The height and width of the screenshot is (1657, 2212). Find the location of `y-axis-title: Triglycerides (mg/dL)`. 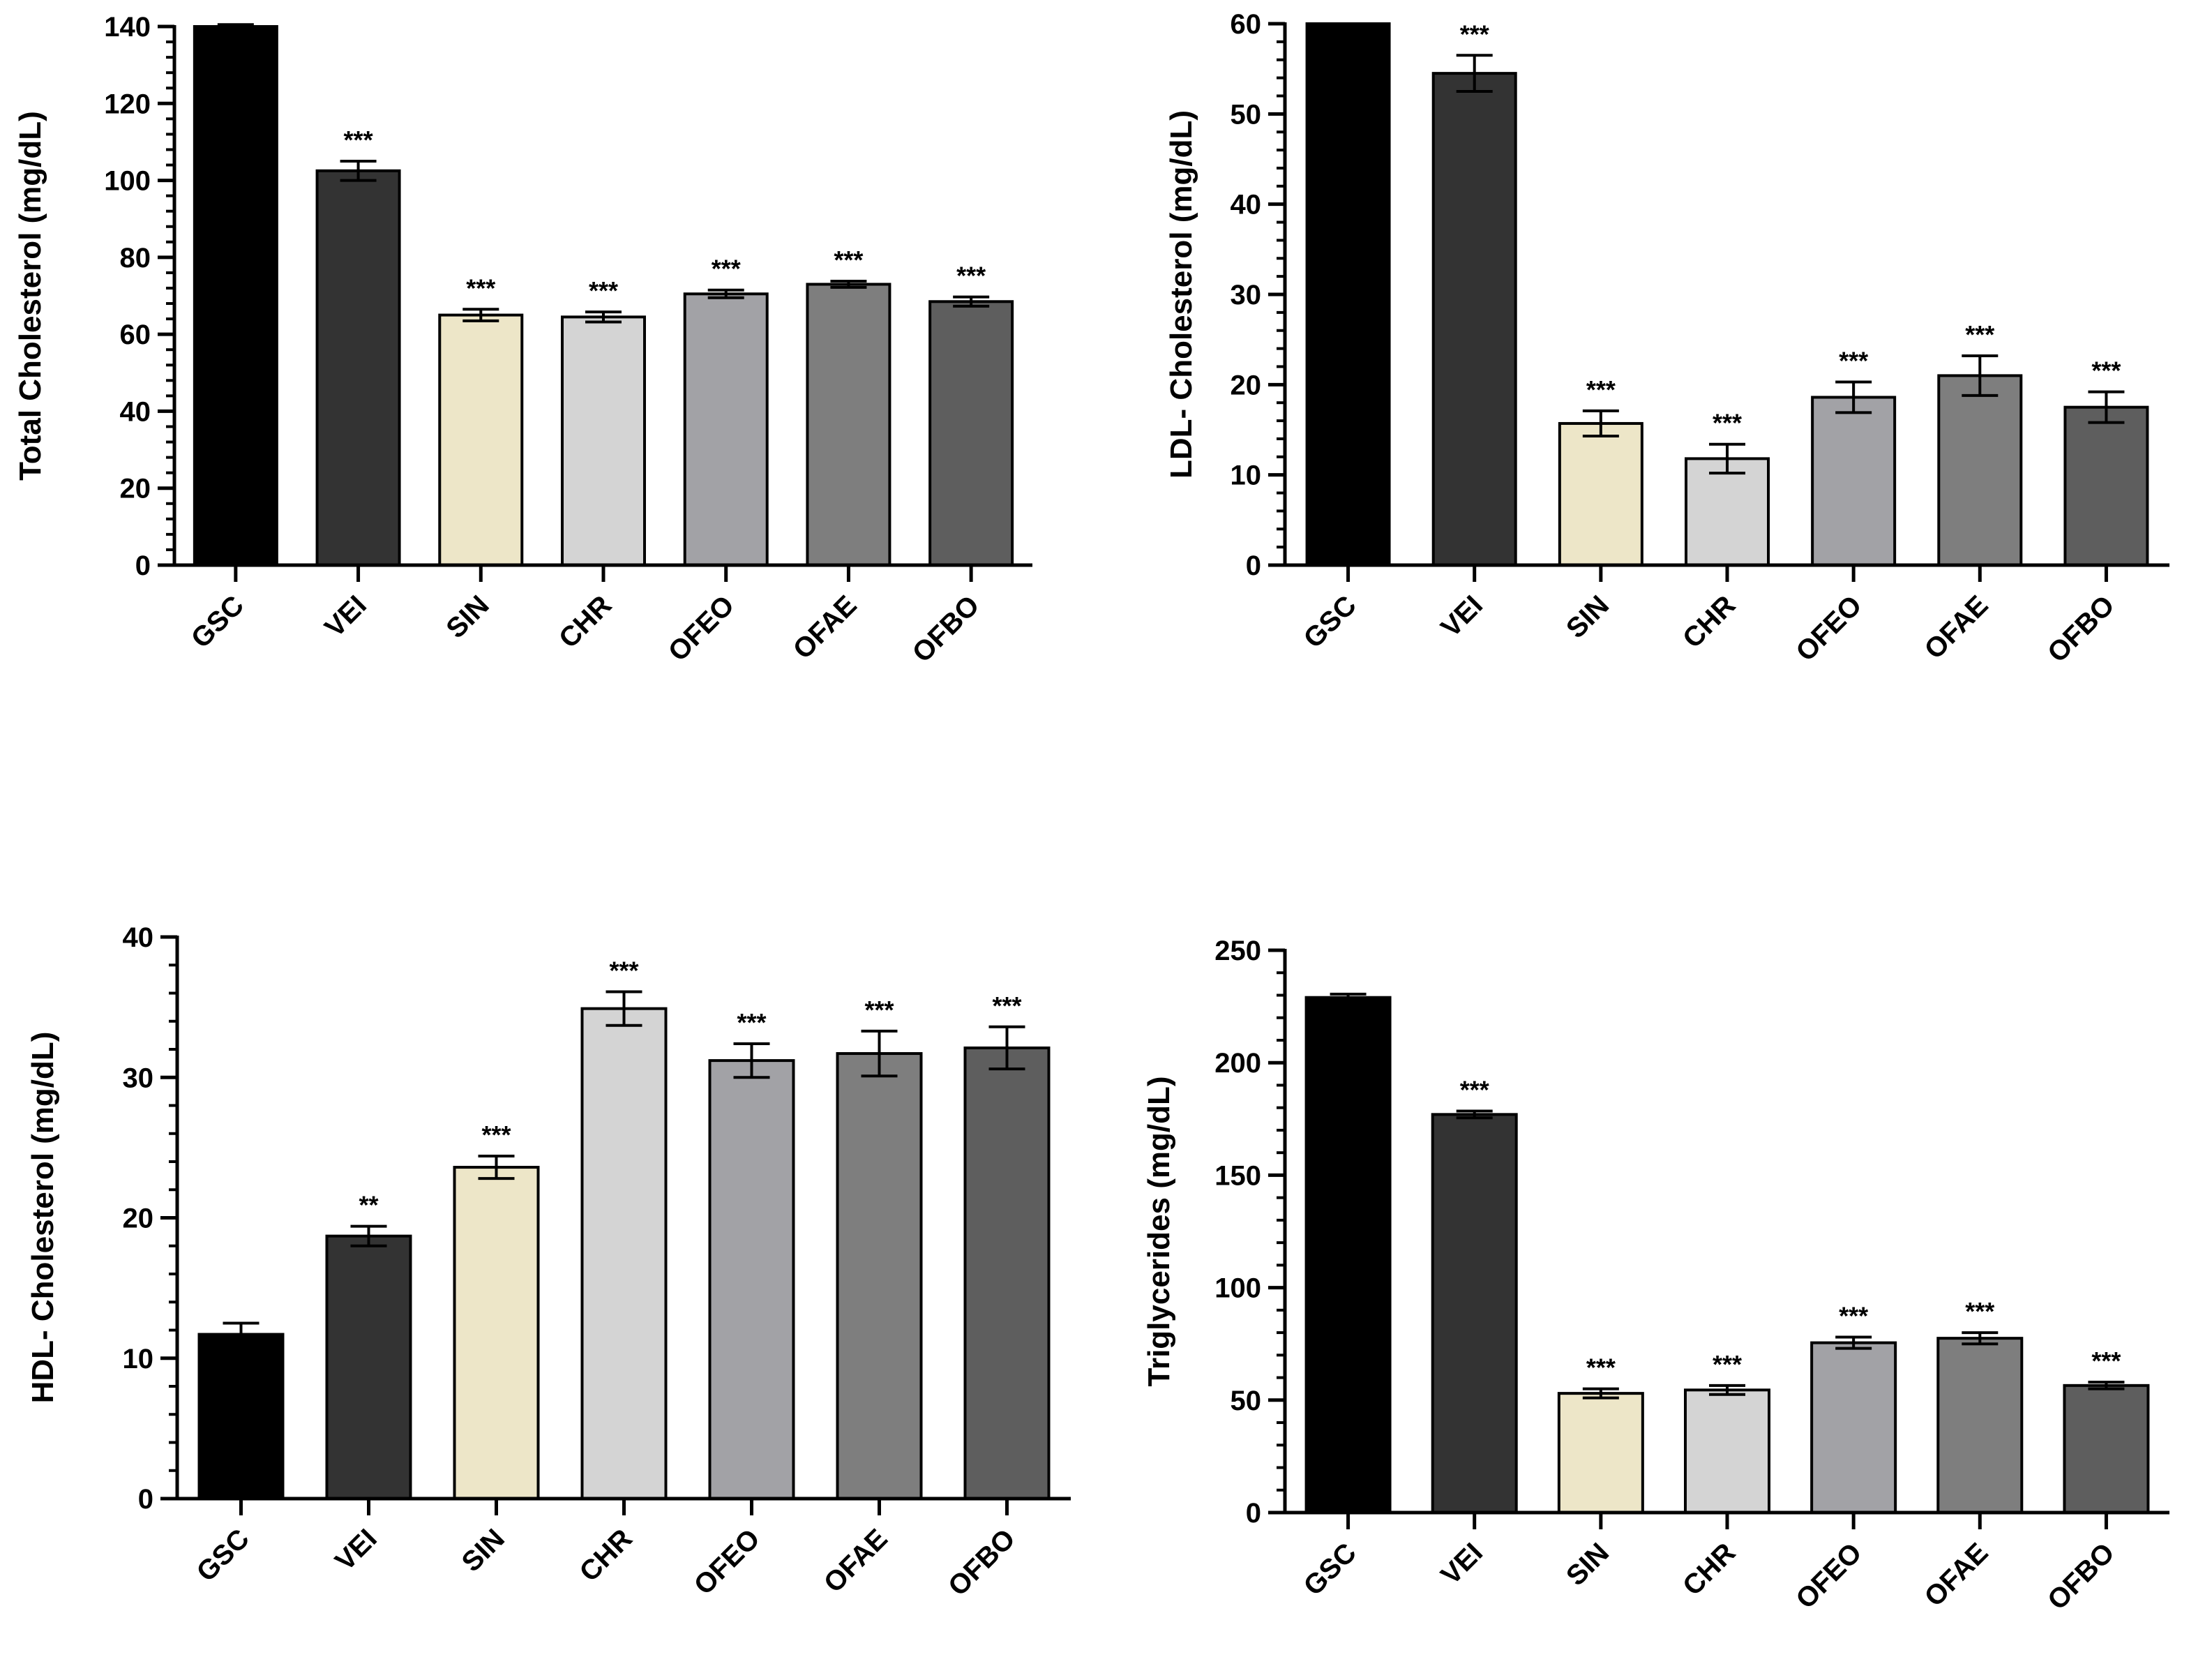

y-axis-title: Triglycerides (mg/dL) is located at coordinates (1159, 1232).